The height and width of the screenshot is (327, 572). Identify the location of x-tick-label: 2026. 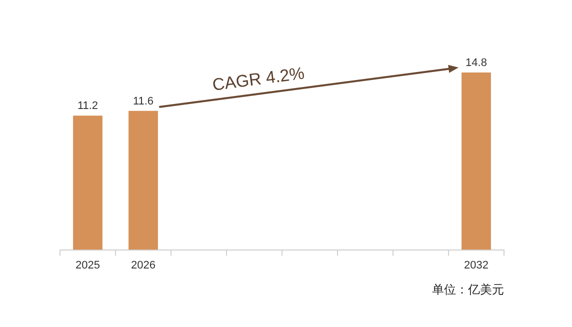
(143, 265).